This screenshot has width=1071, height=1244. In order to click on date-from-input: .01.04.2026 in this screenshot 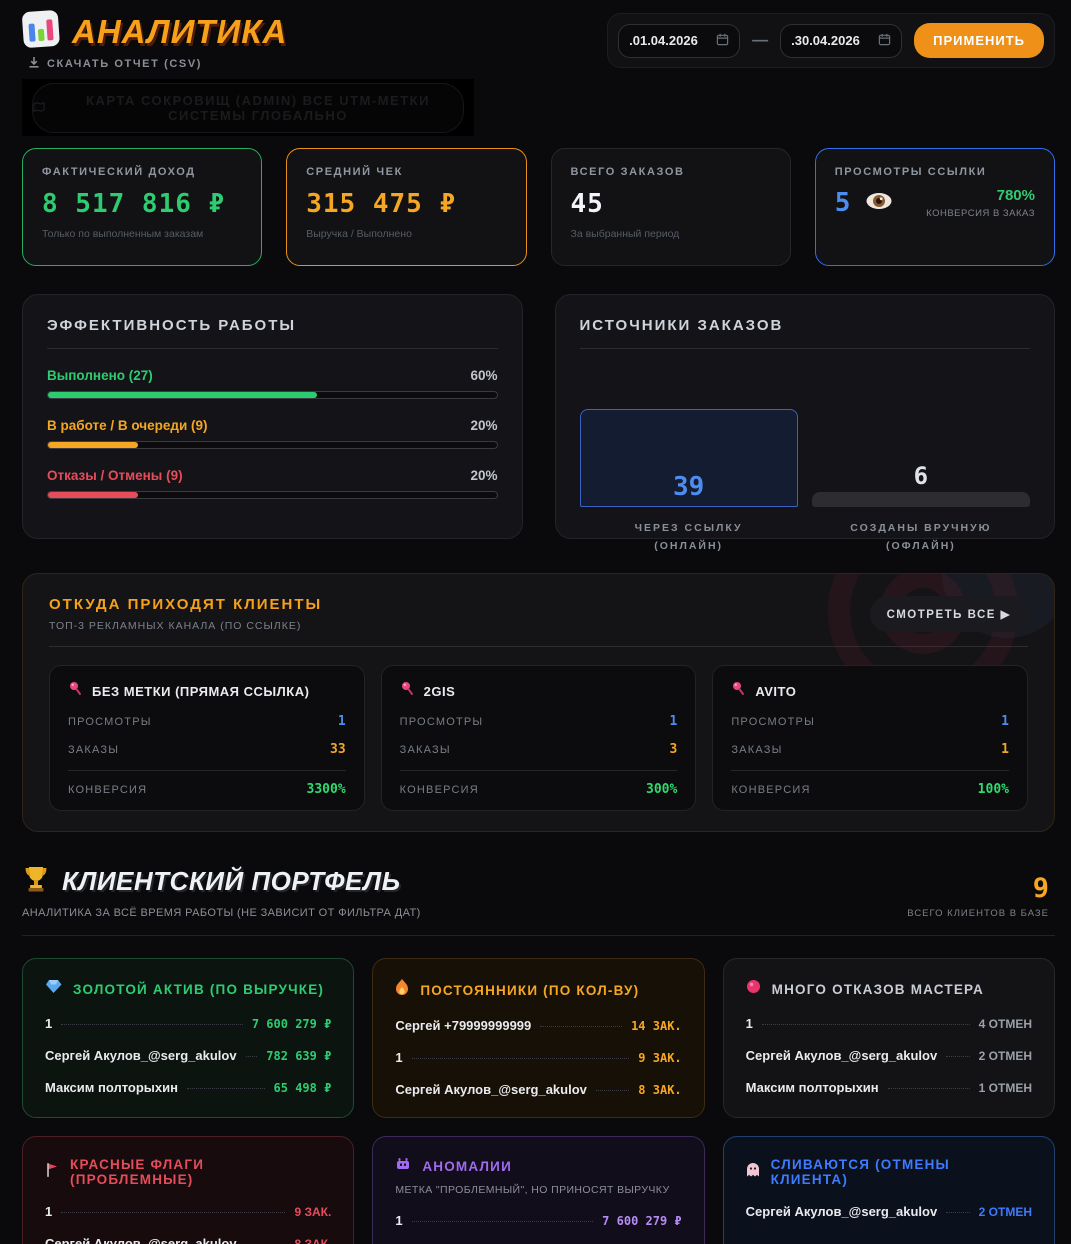, I will do `click(679, 40)`.